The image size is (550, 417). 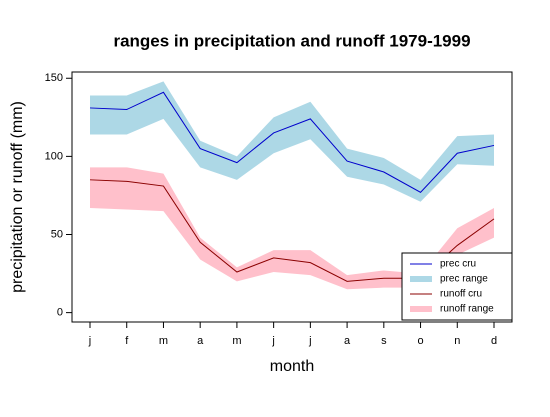 What do you see at coordinates (464, 279) in the screenshot?
I see `legend-label: prec range` at bounding box center [464, 279].